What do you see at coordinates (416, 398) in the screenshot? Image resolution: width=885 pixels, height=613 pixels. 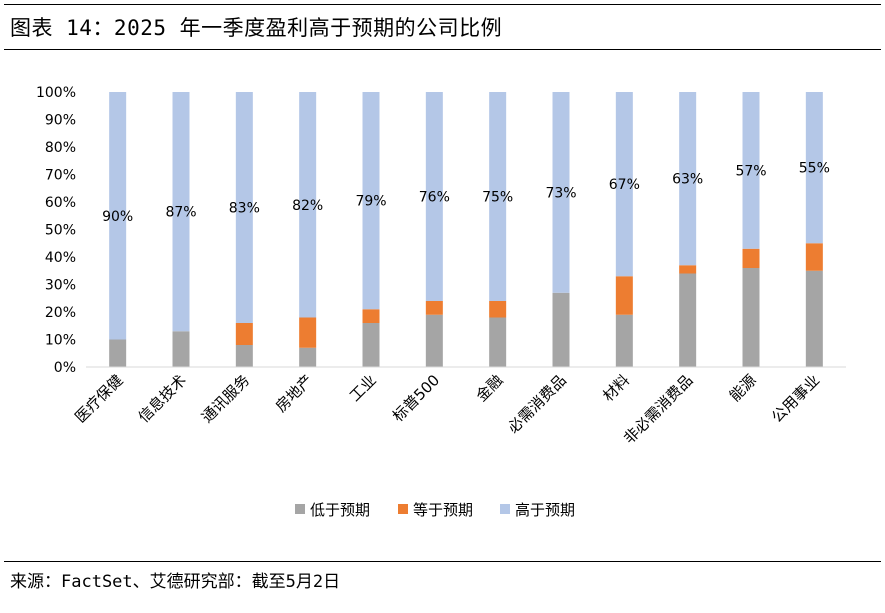 I see `x-tick-label: 标普500` at bounding box center [416, 398].